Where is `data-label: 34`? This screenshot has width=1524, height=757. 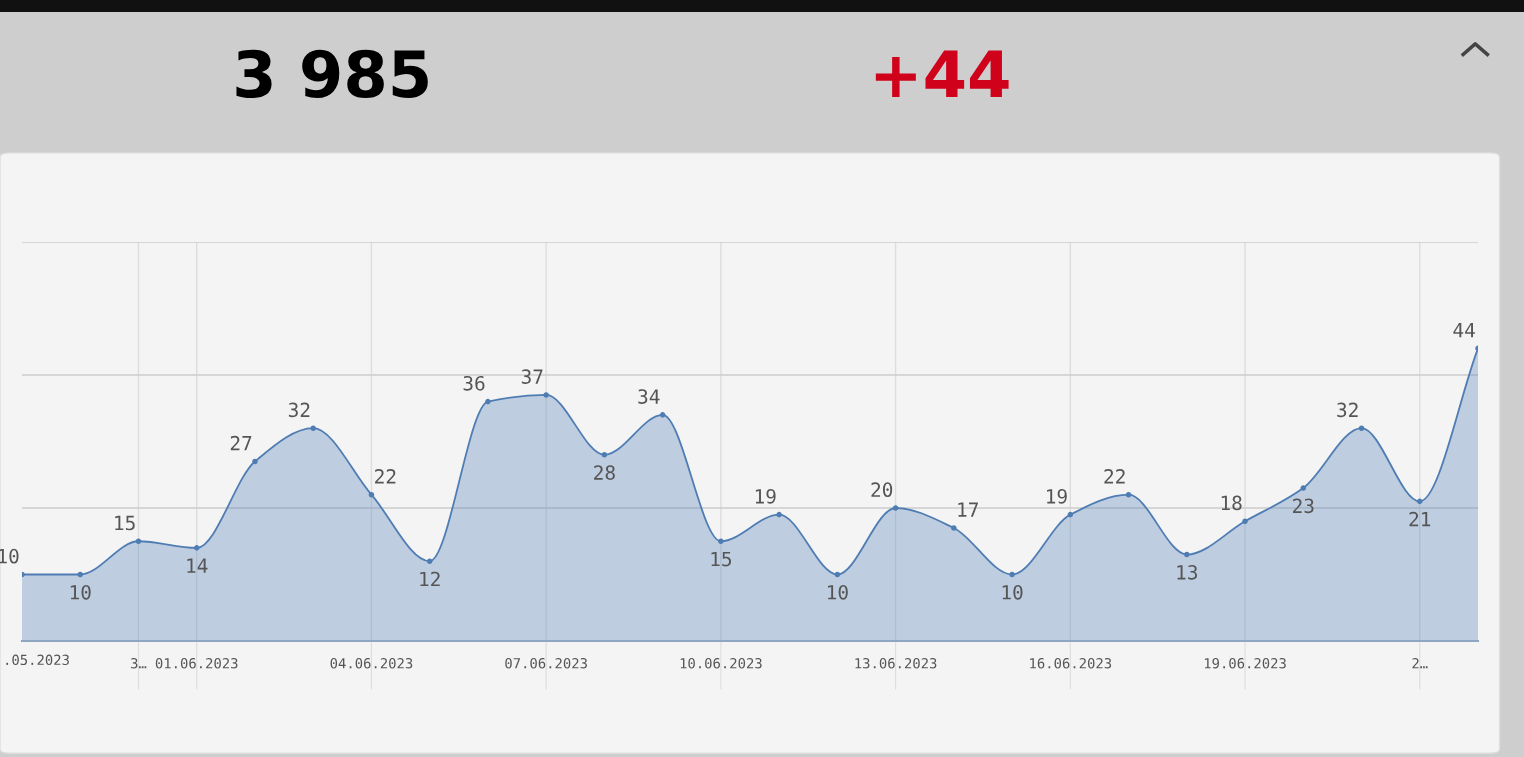 data-label: 34 is located at coordinates (649, 396).